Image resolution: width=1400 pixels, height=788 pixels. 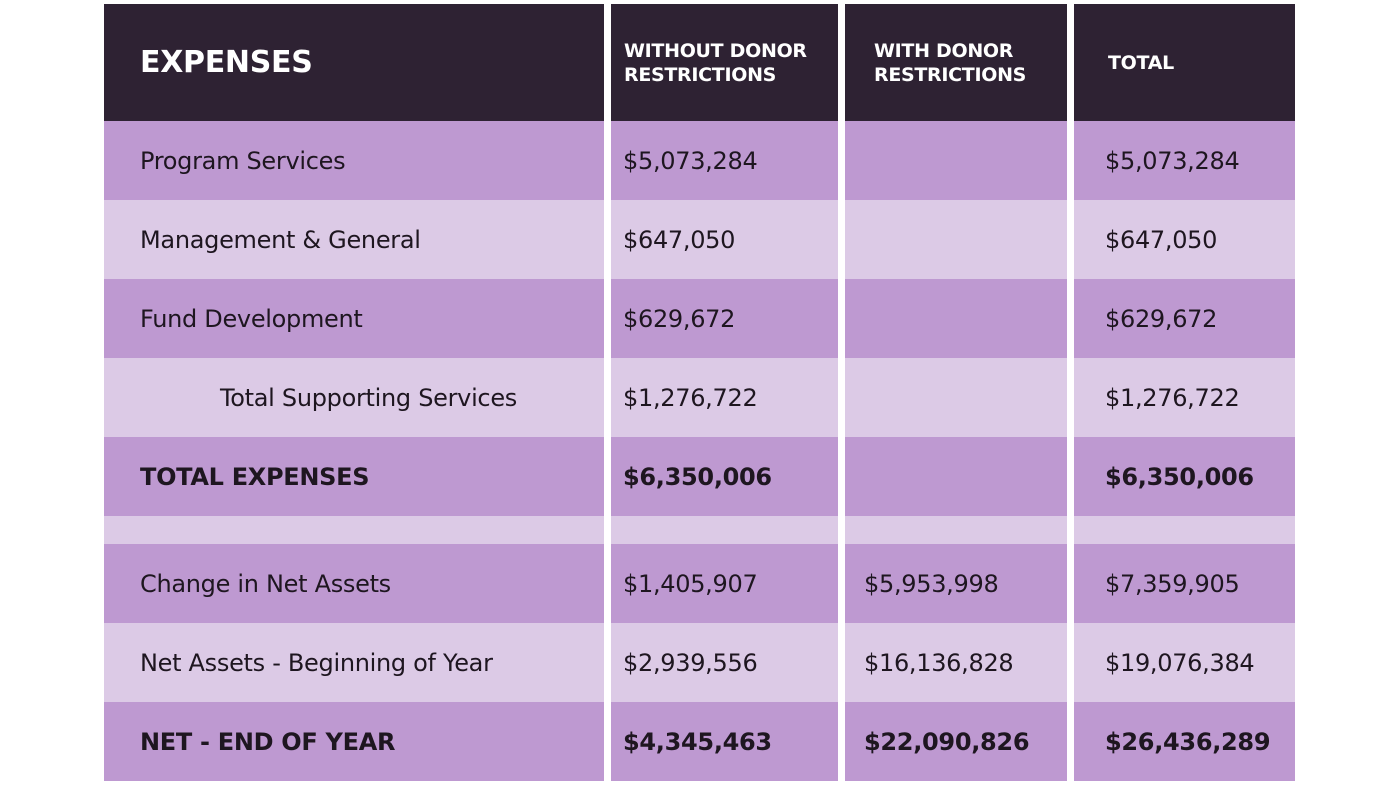 What do you see at coordinates (354, 62) in the screenshot?
I see `header-expenses: EXPENSES` at bounding box center [354, 62].